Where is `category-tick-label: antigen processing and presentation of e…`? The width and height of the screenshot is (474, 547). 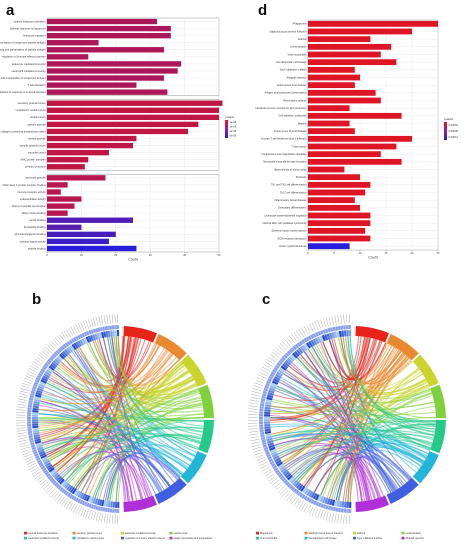 category-tick-label: antigen processing and presentation of e… is located at coordinates (23, 78).